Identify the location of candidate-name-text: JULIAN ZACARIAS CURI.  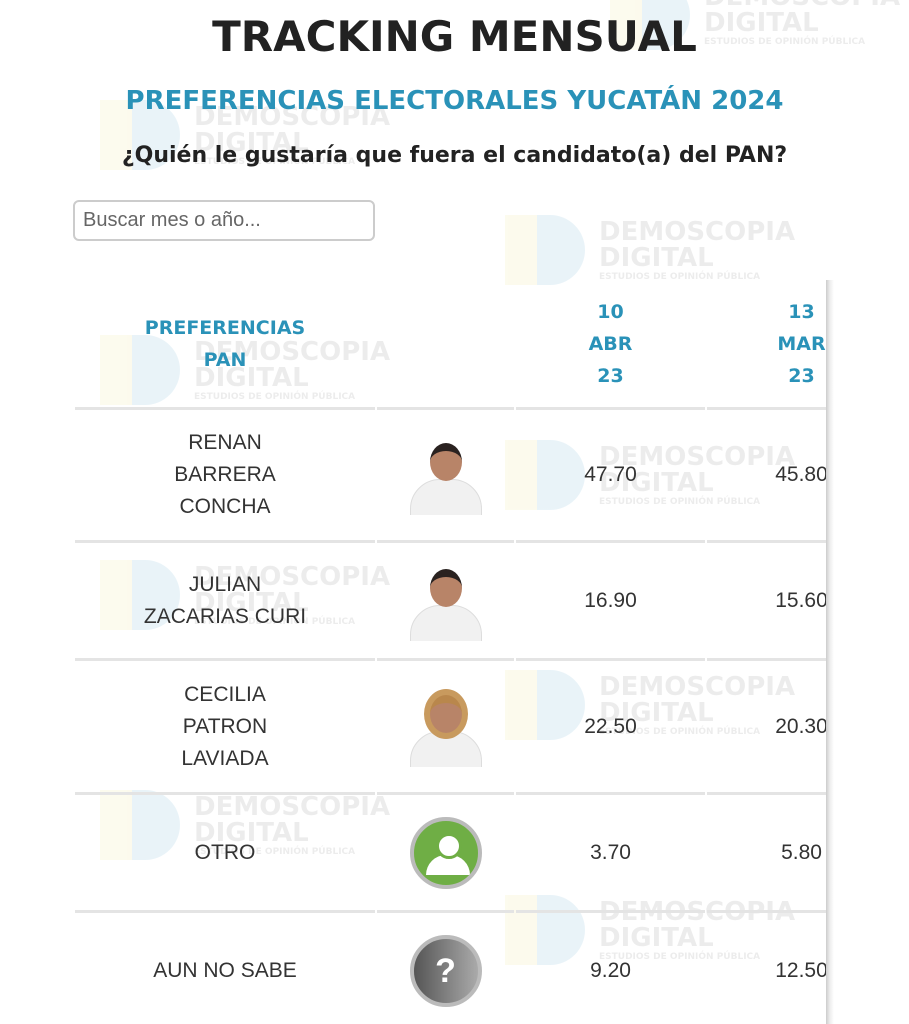
(225, 600).